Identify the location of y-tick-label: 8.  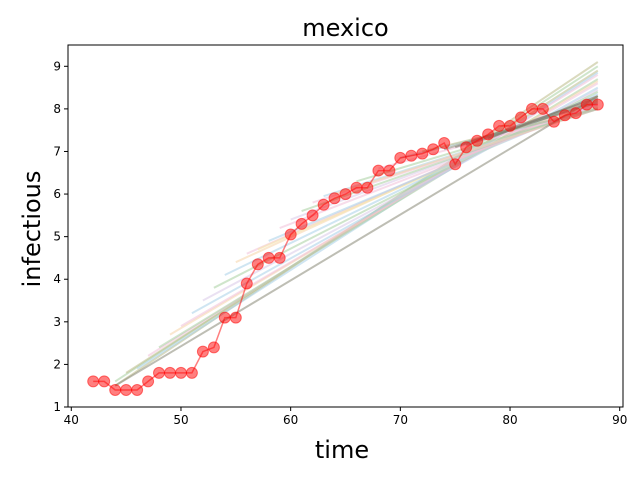
(57, 109).